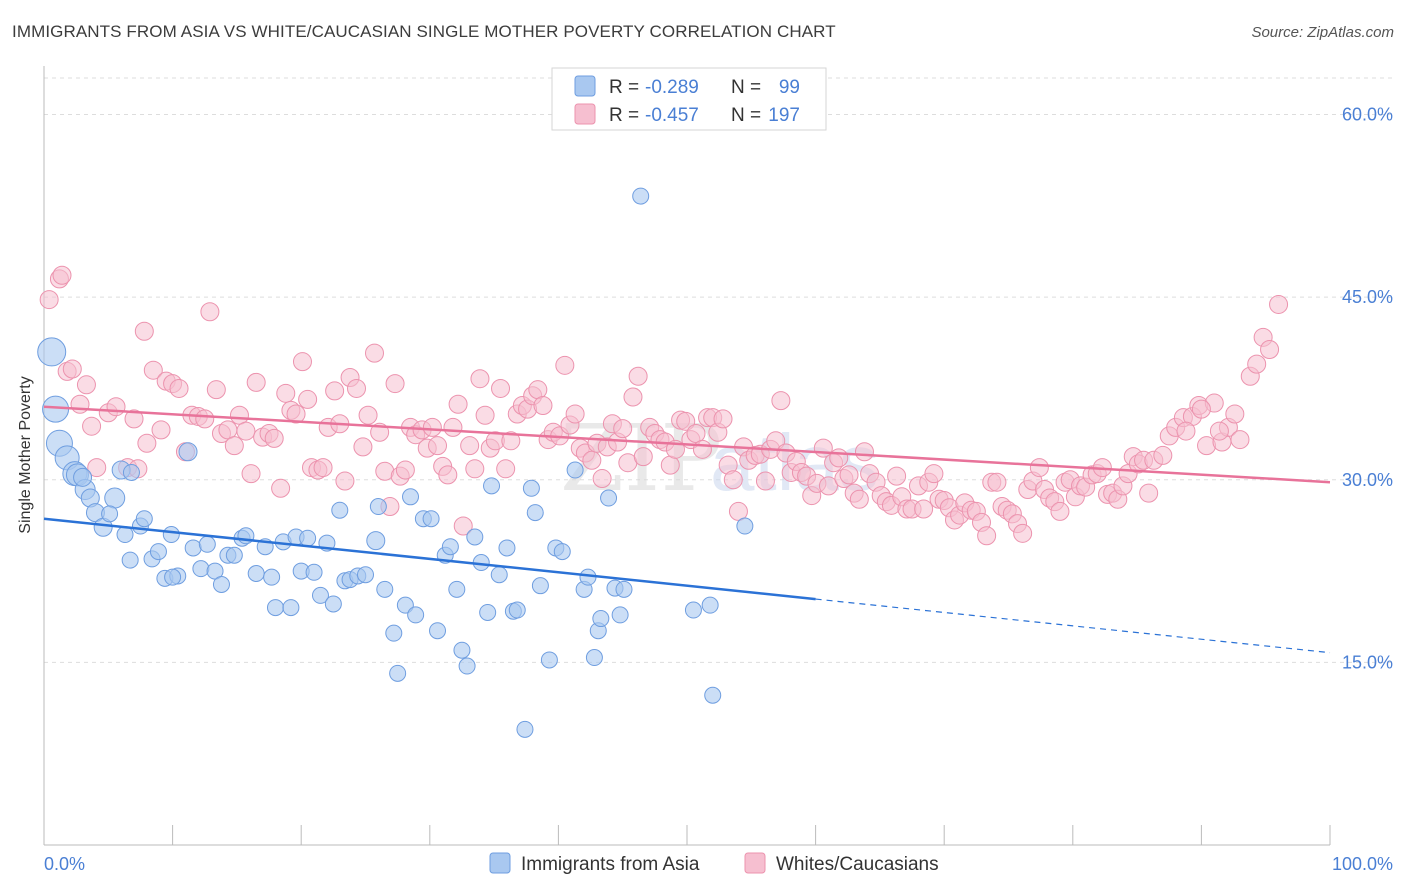  Describe the element at coordinates (672, 87) in the screenshot. I see `stats-r-value: -0.289` at that location.